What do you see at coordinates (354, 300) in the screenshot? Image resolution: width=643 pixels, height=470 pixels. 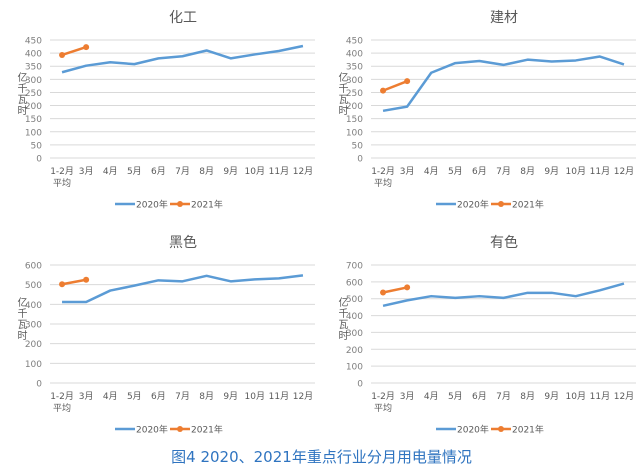 I see `y-tick-label: 500` at bounding box center [354, 300].